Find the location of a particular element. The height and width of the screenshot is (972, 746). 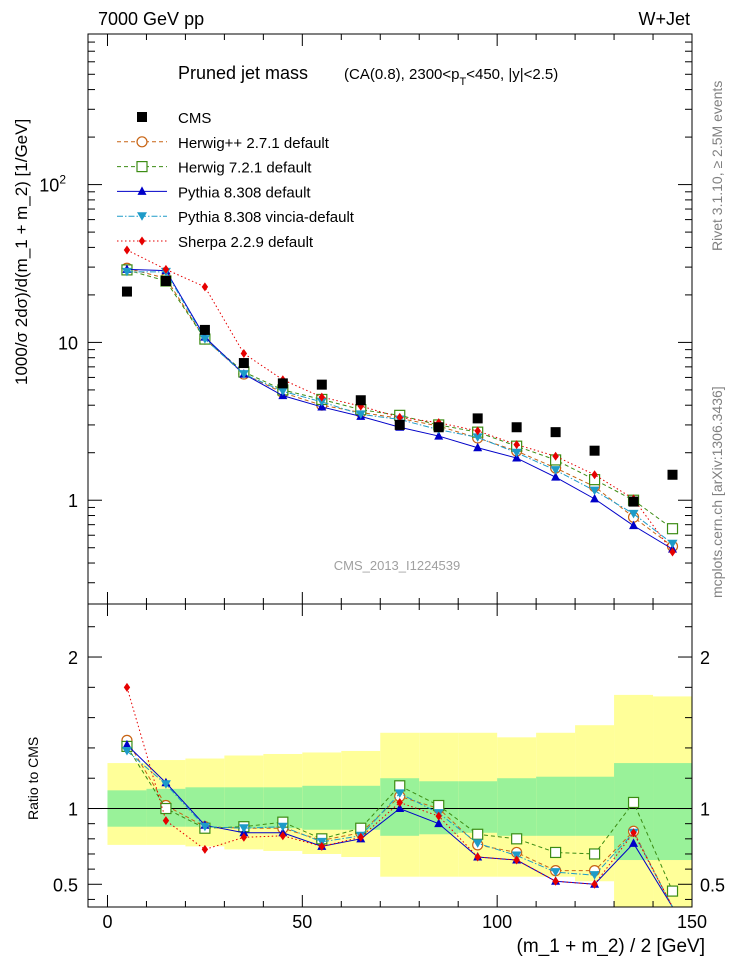

plot-subtitle: (CA(0.8), 2300<pT<450, |y|<2.5) is located at coordinates (451, 77).